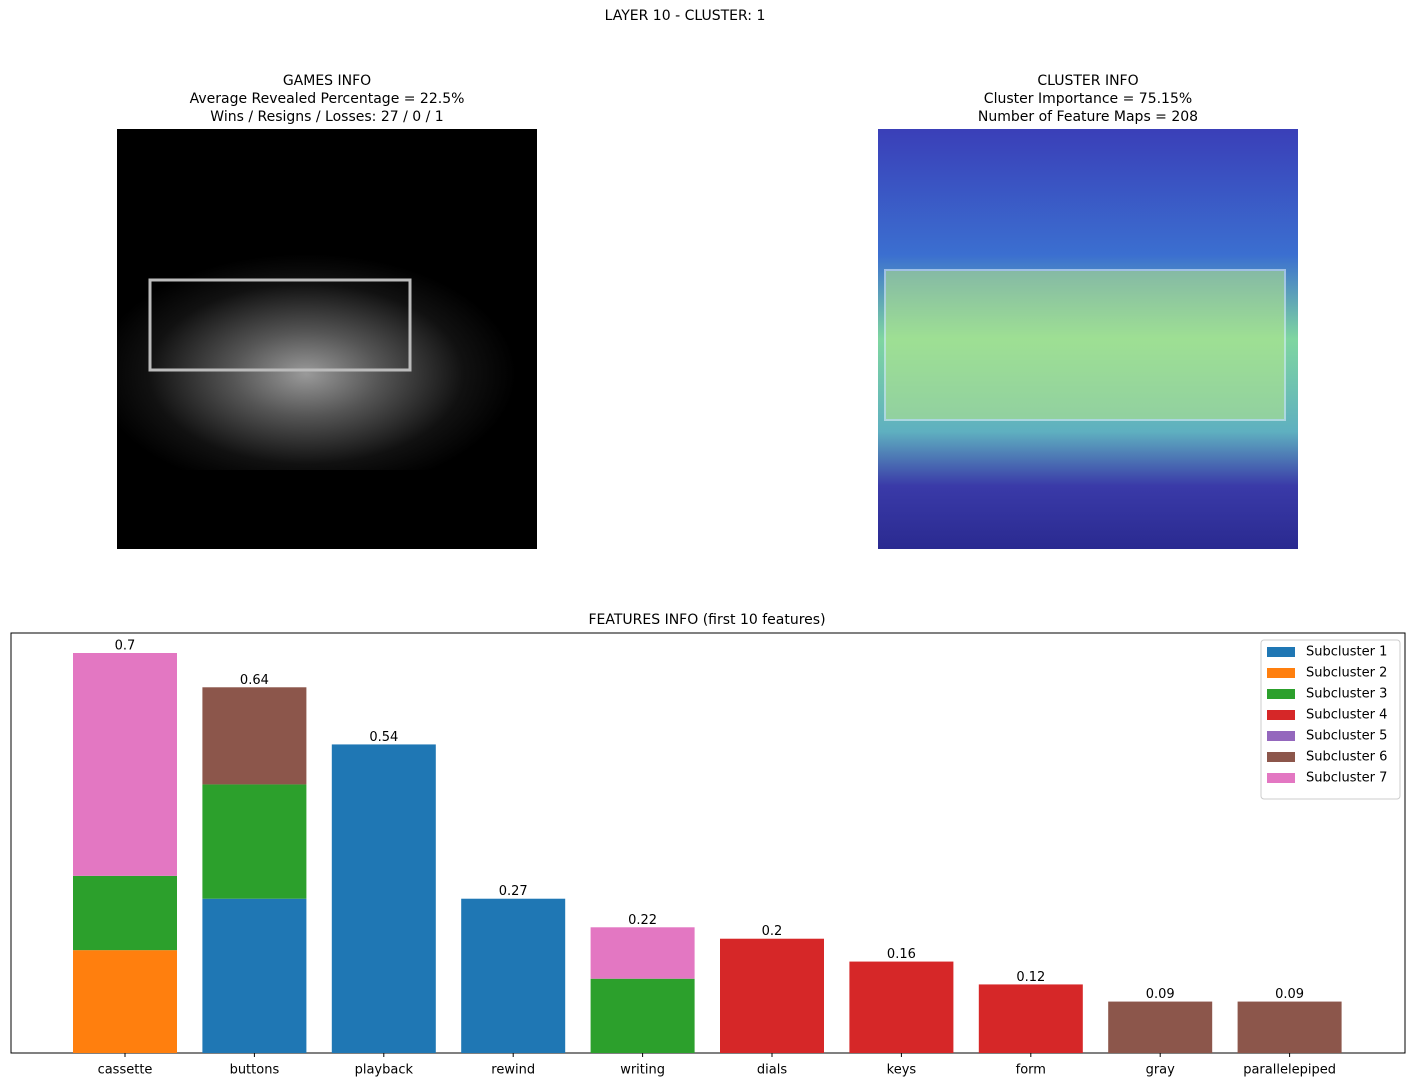 This screenshot has height=1091, width=1415. Describe the element at coordinates (1031, 1070) in the screenshot. I see `x-tick-label: form` at that location.